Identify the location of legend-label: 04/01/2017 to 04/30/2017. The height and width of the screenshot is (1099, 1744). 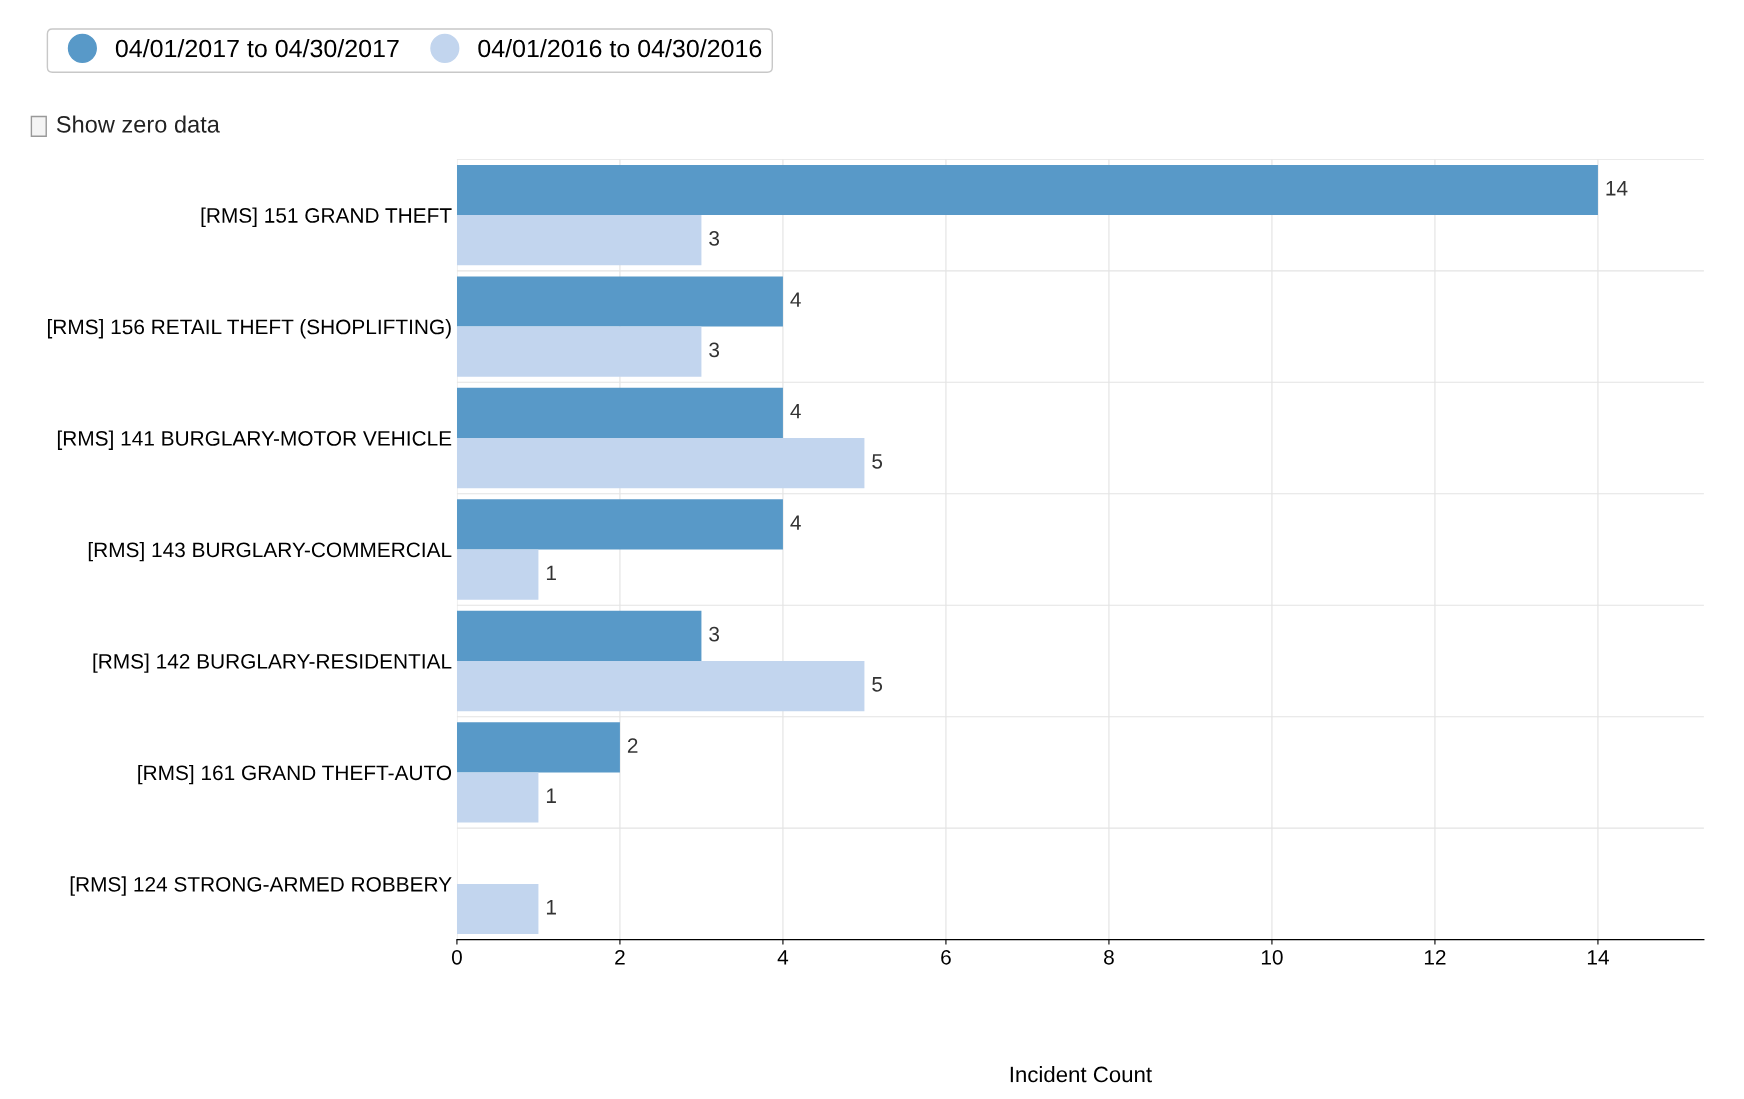
(257, 48).